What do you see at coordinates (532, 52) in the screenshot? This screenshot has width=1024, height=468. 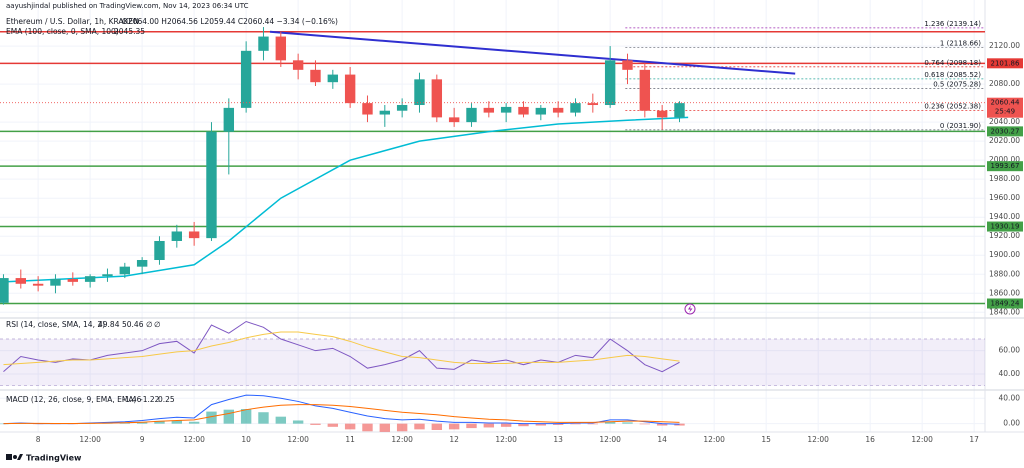 I see `trendline` at bounding box center [532, 52].